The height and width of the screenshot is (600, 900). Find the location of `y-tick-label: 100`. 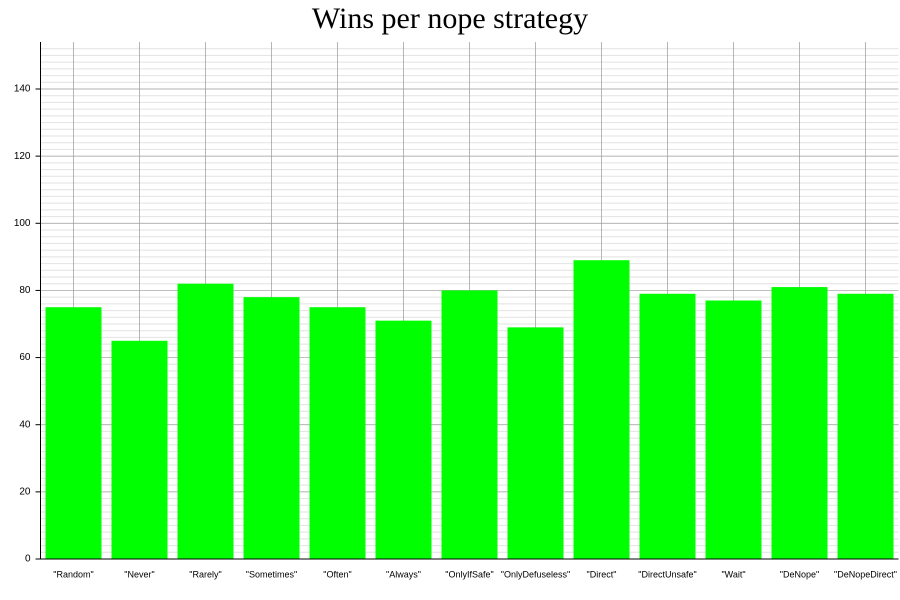

y-tick-label: 100 is located at coordinates (22, 223).